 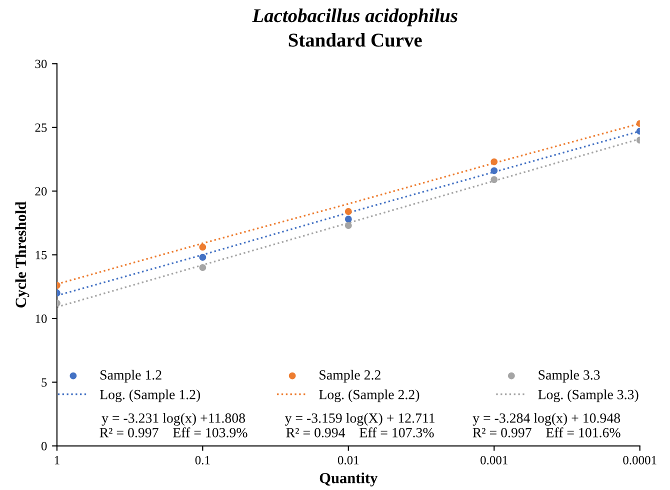 What do you see at coordinates (44, 382) in the screenshot?
I see `y-tick-label: 5` at bounding box center [44, 382].